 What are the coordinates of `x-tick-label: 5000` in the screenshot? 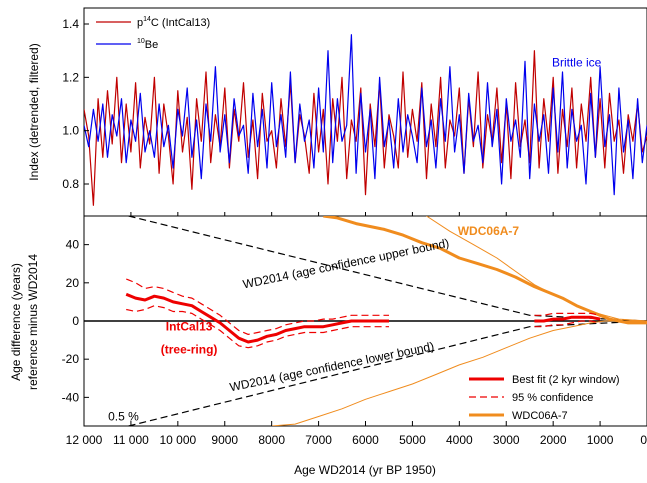 It's located at (412, 440).